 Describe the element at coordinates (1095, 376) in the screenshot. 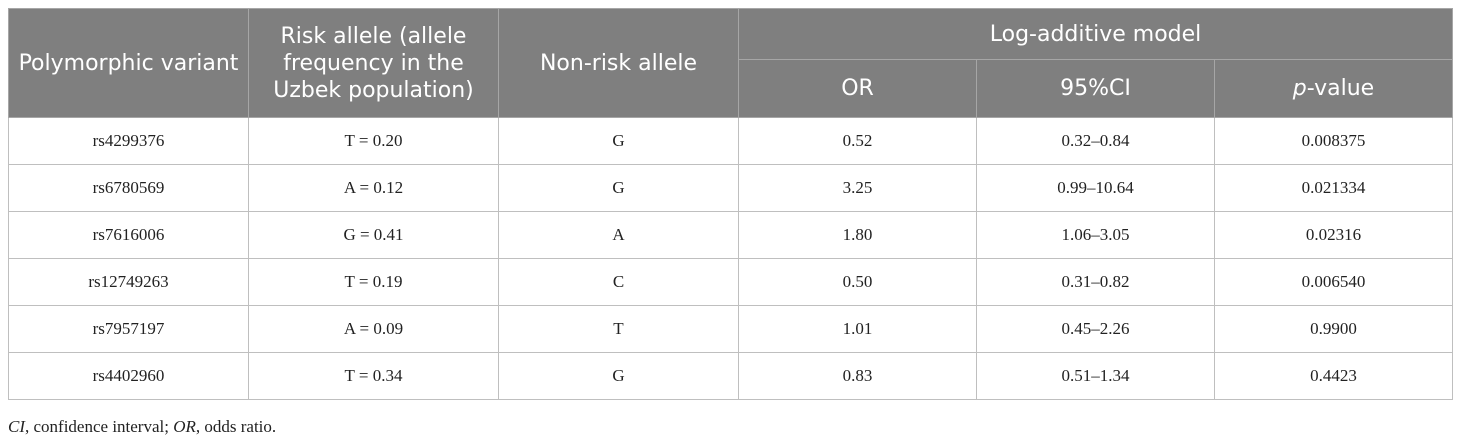

I see `cell-ci: 0.51–1.34` at that location.